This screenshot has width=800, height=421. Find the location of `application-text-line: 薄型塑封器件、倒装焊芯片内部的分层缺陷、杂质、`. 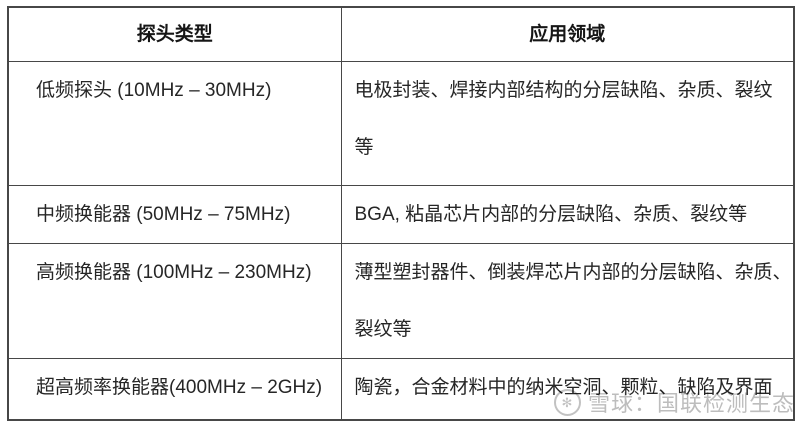

application-text-line: 薄型塑封器件、倒装焊芯片内部的分层缺陷、杂质、 is located at coordinates (573, 272).